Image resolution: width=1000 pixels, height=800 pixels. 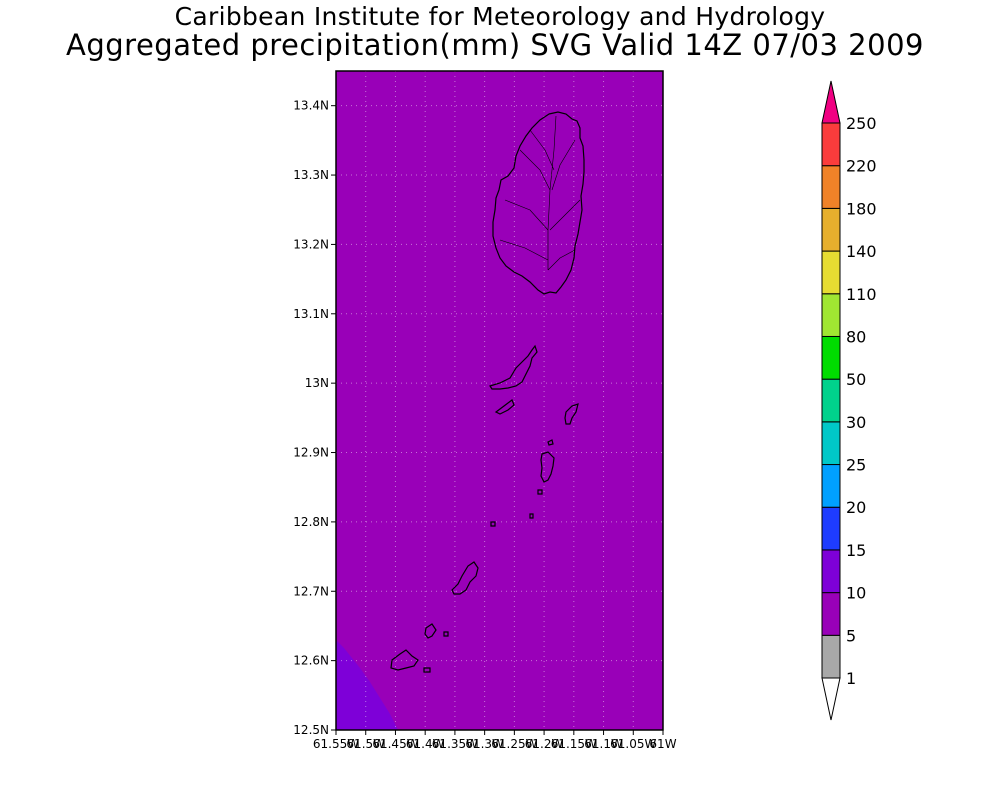 What do you see at coordinates (311, 106) in the screenshot?
I see `lat-tick-label: 13.4N` at bounding box center [311, 106].